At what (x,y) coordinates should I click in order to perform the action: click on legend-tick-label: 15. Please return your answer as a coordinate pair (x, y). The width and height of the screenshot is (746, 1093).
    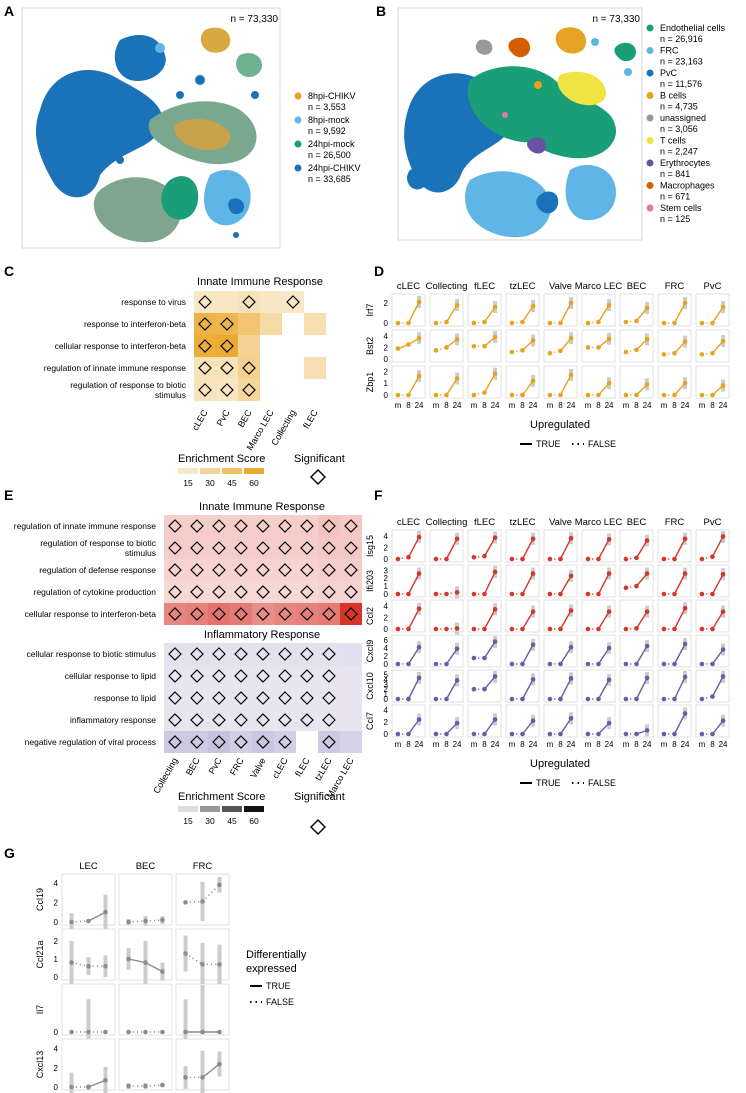
    Looking at the image, I should click on (188, 483).